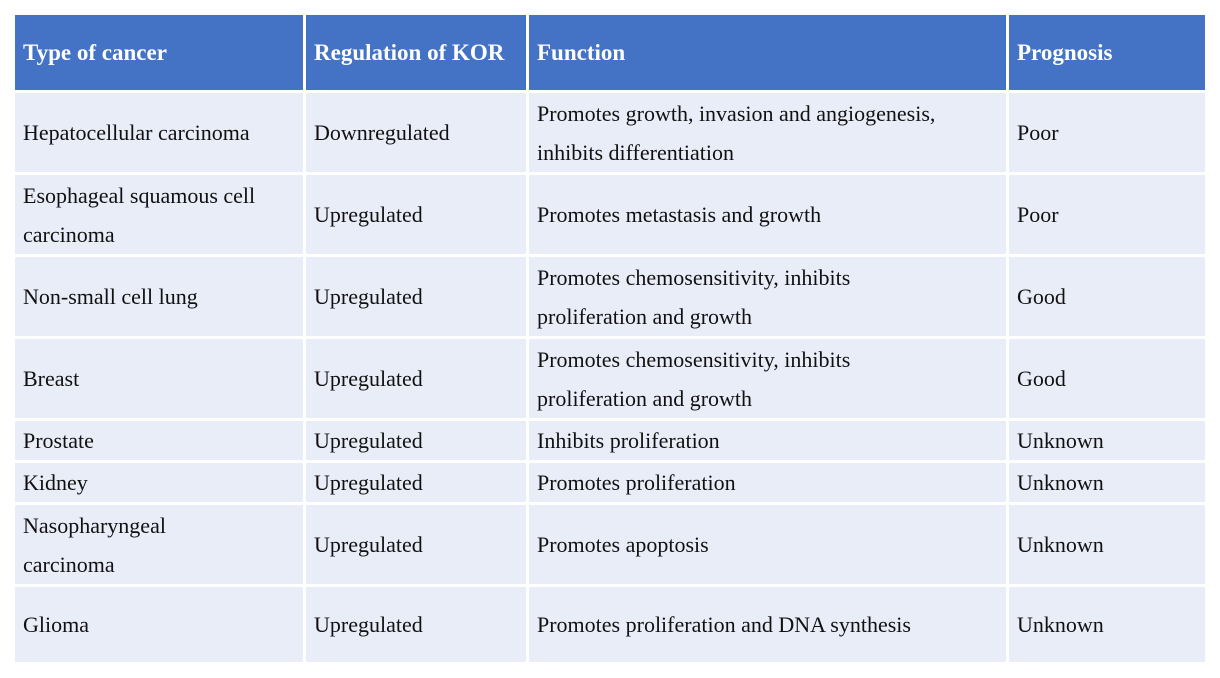 The height and width of the screenshot is (678, 1220). Describe the element at coordinates (767, 440) in the screenshot. I see `cell-function: Inhibits proliferation` at that location.